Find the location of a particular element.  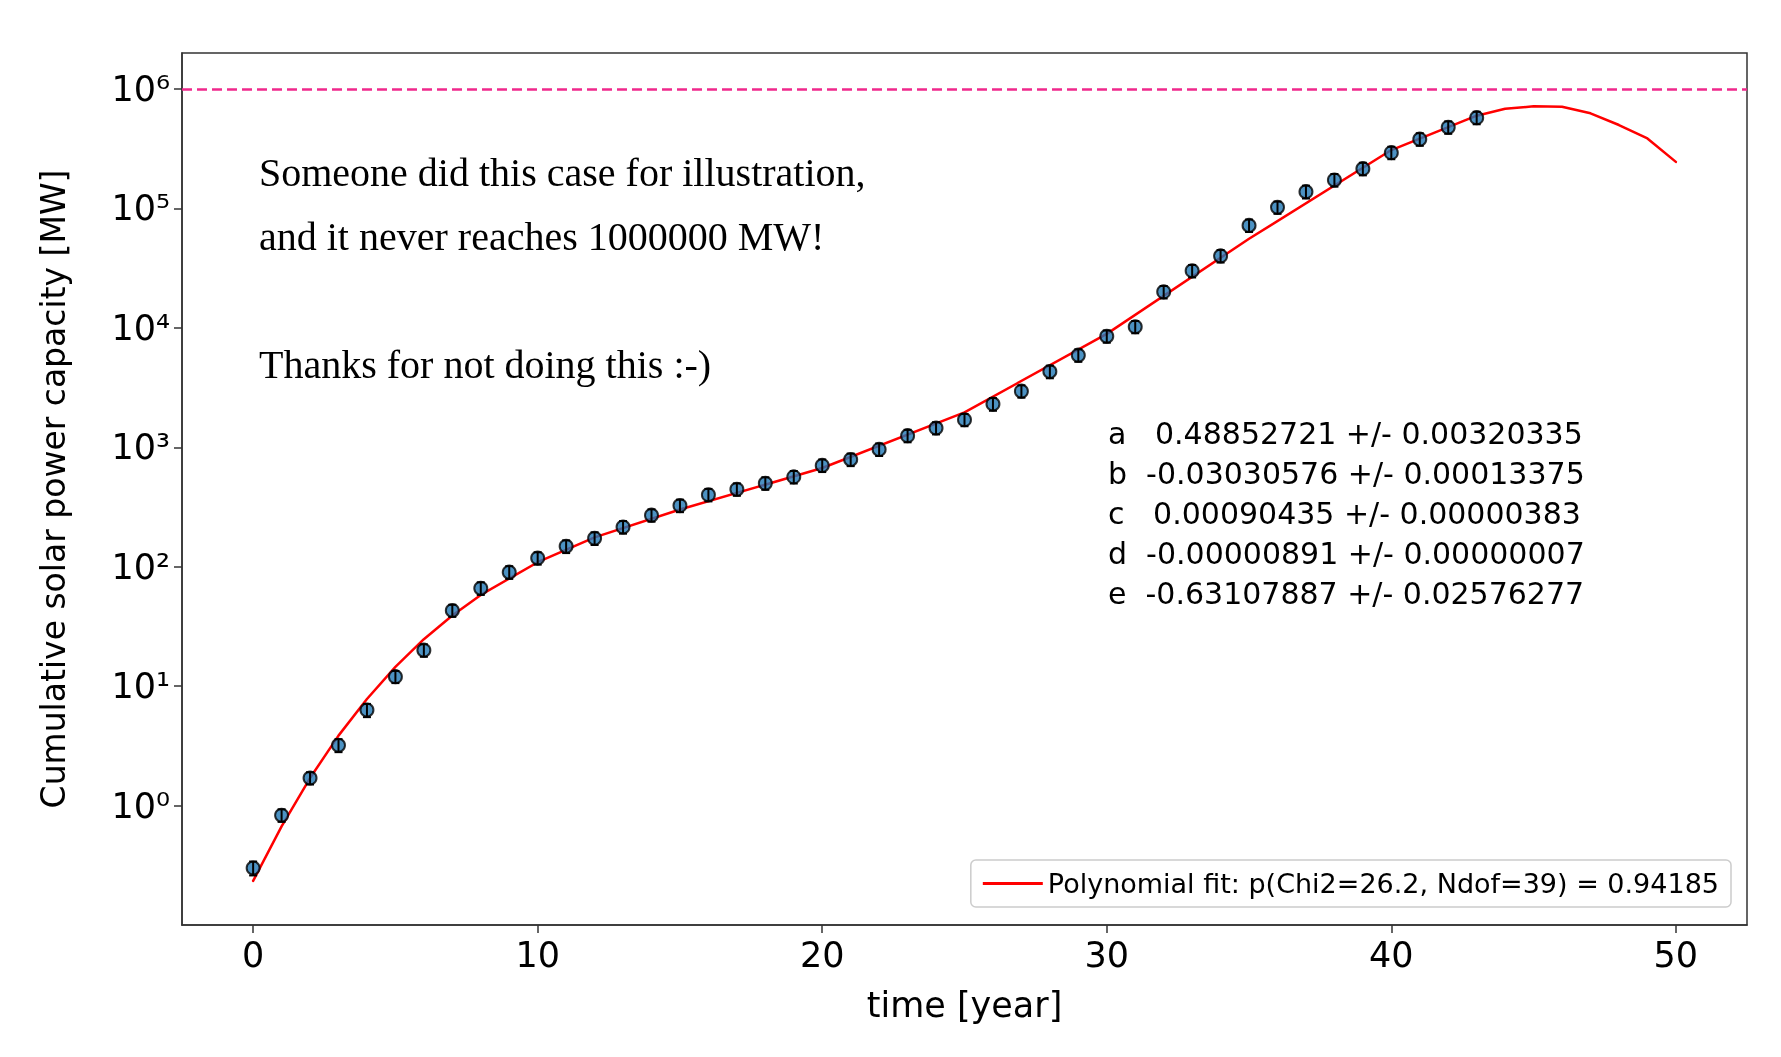

y-tick-label: 10⁵ is located at coordinates (140, 208).